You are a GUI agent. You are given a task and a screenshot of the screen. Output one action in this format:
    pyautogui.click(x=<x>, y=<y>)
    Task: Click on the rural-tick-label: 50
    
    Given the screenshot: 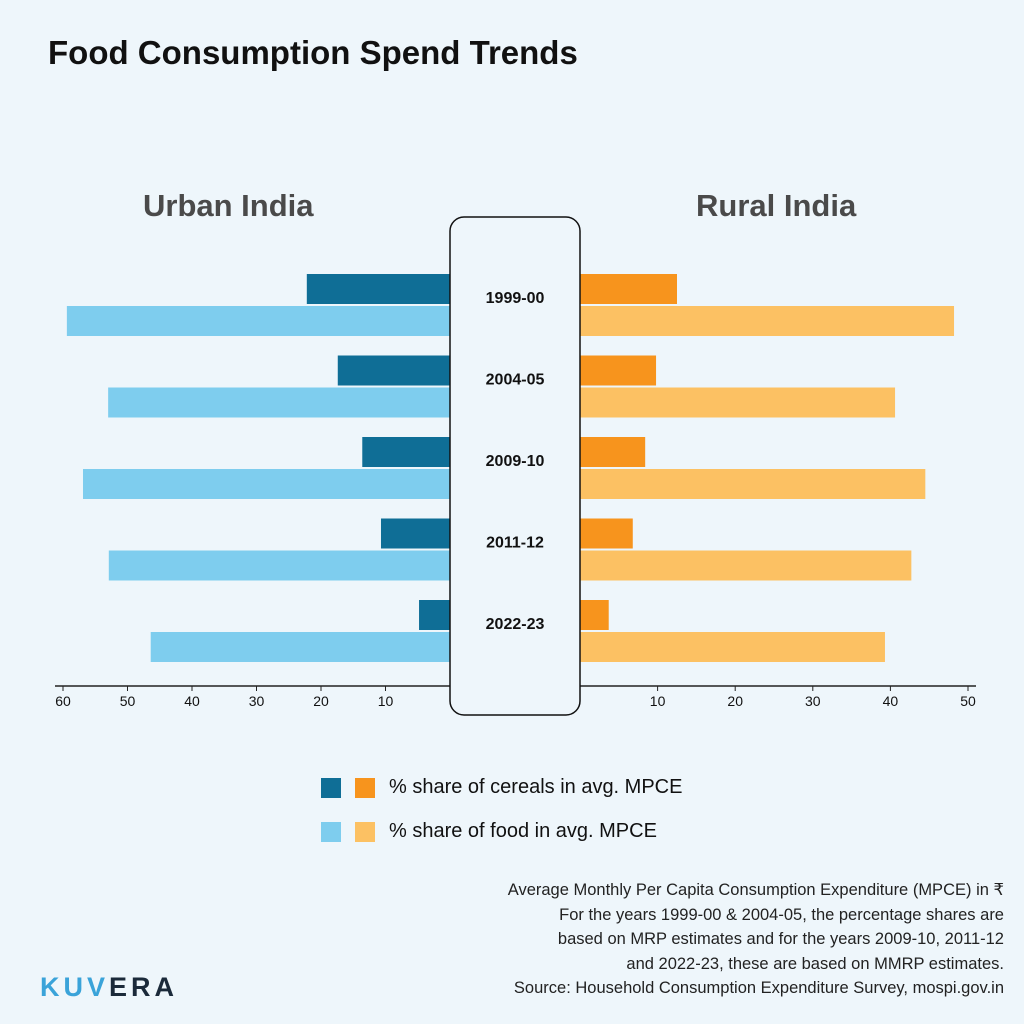 What is the action you would take?
    pyautogui.click(x=968, y=701)
    